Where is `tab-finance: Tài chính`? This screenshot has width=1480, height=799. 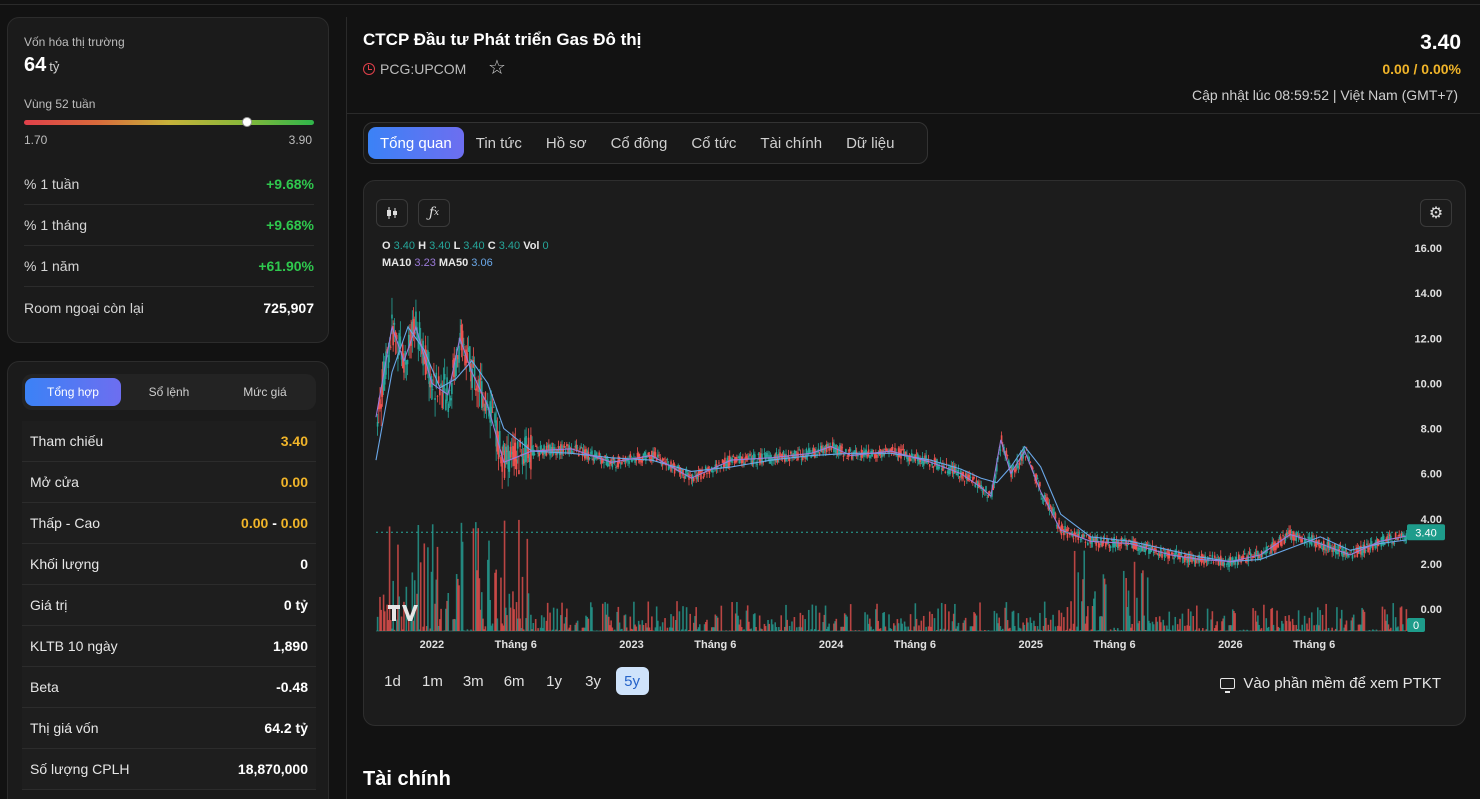
tab-finance: Tài chính is located at coordinates (791, 143).